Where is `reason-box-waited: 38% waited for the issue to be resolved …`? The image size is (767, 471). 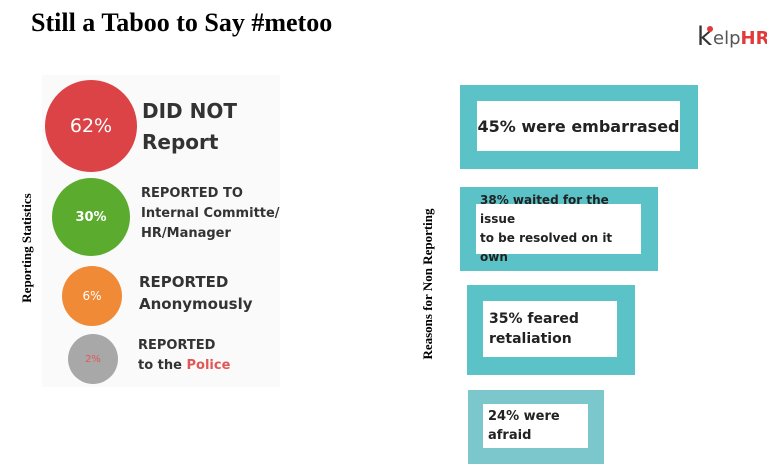 reason-box-waited: 38% waited for the issue to be resolved … is located at coordinates (559, 229).